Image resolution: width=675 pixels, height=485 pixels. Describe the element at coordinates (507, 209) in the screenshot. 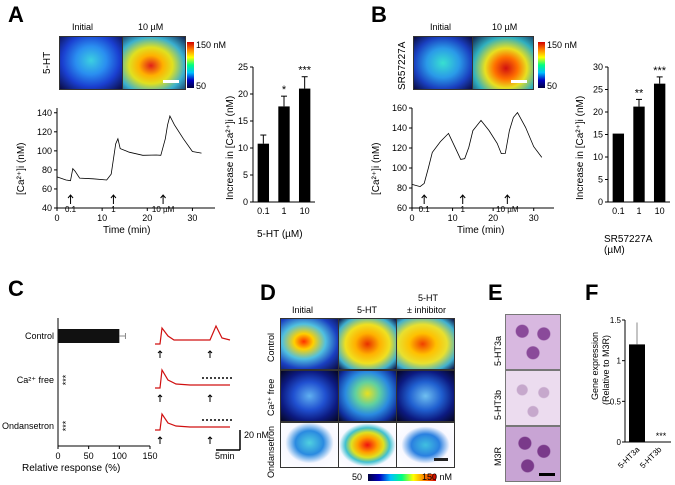

I see `b-stim-label: 10 µM` at that location.